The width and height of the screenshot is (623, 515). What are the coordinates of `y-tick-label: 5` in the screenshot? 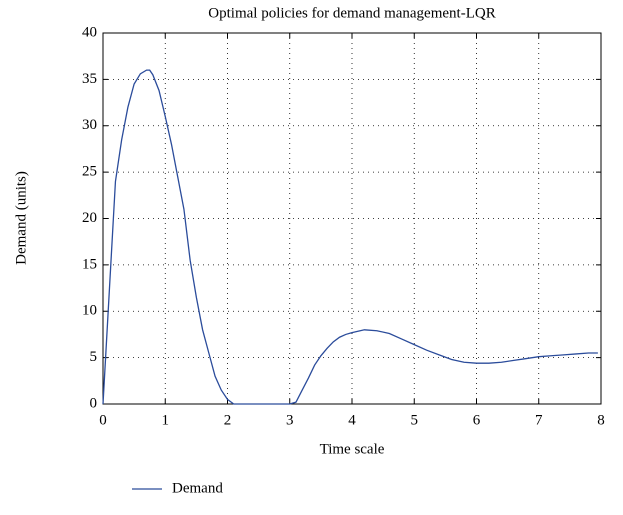 It's located at (94, 357).